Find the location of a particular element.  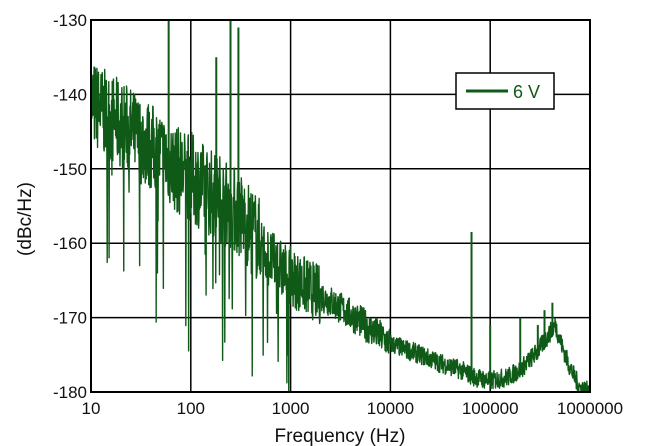

y-axis-title: (dBc/Hz) is located at coordinates (25, 219).